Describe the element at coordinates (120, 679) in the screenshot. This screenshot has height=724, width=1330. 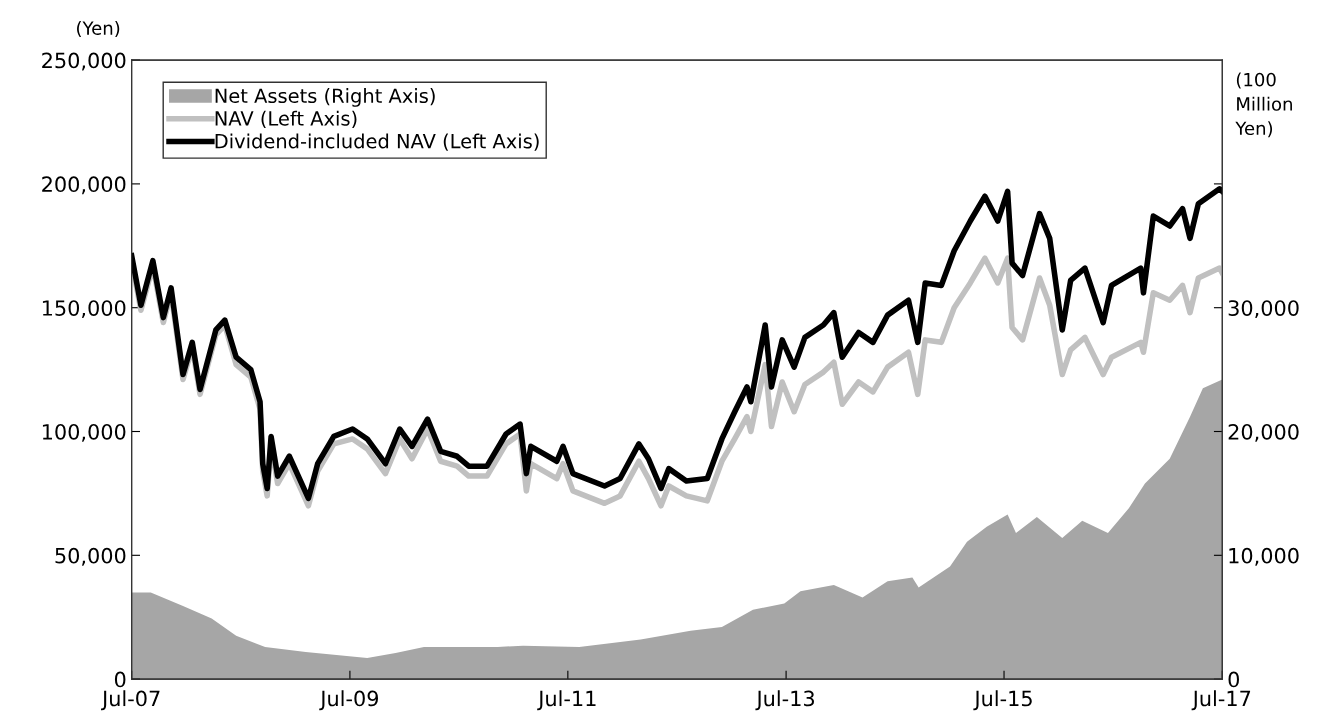
I see `y-tick-label: 0` at that location.